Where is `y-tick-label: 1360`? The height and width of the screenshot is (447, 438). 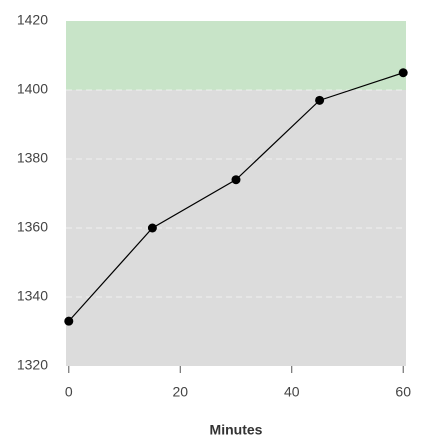 y-tick-label: 1360 is located at coordinates (32, 227).